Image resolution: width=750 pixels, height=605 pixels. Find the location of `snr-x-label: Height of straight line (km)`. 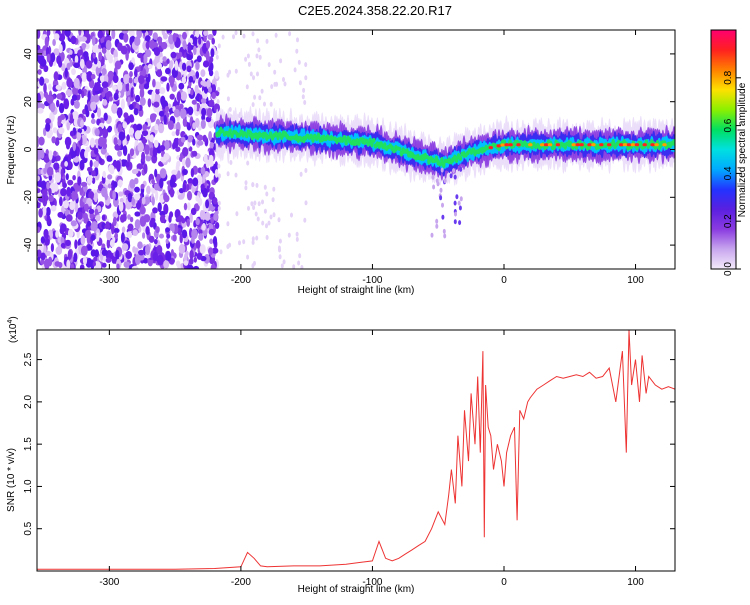

snr-x-label: Height of straight line (km) is located at coordinates (356, 589).